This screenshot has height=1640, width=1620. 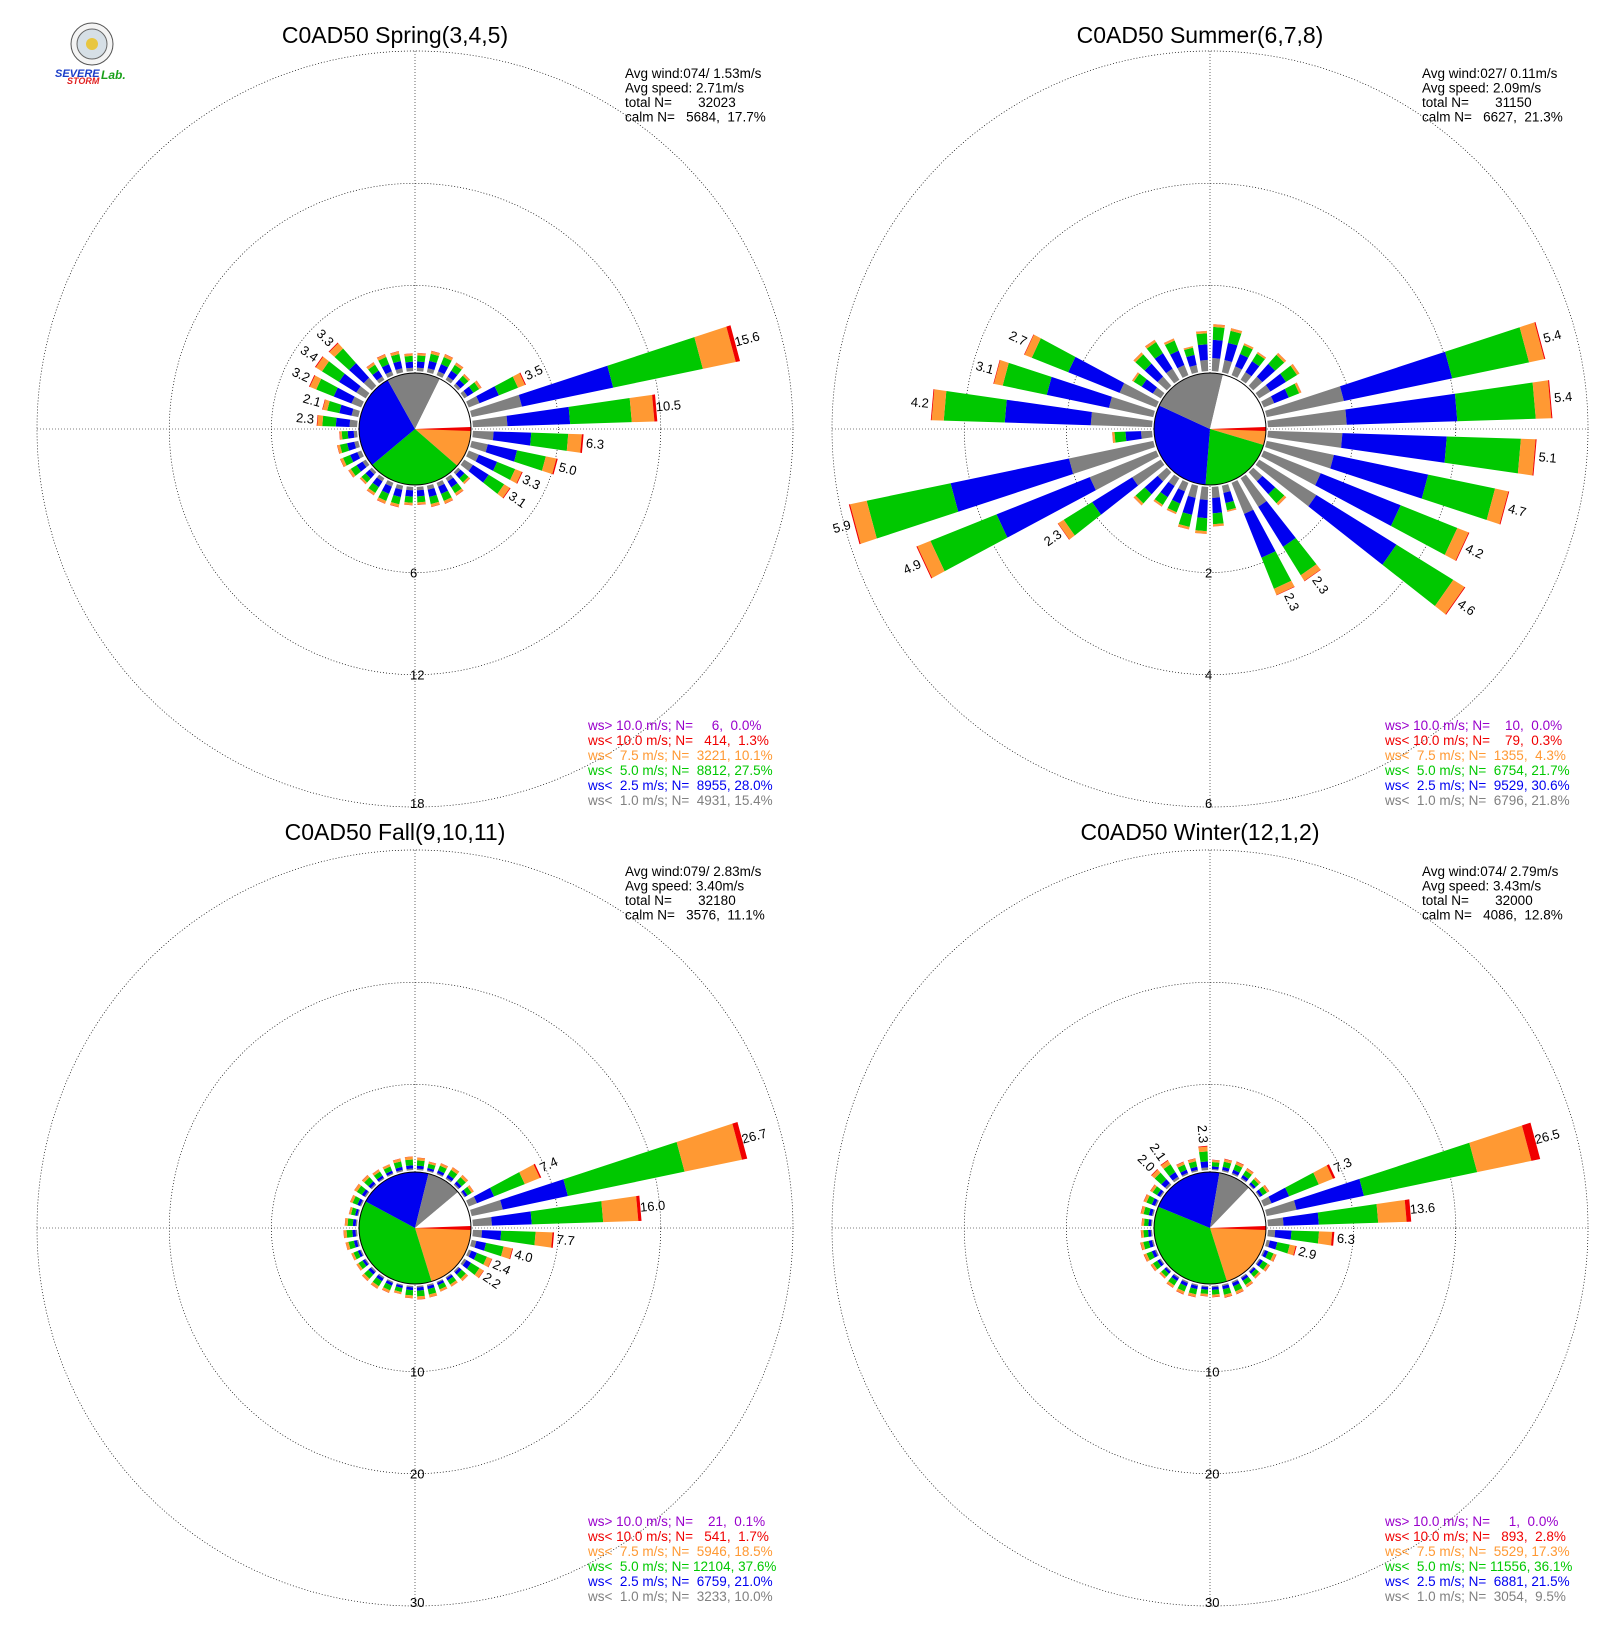 I want to click on bar-label: 3.4, so click(x=309, y=353).